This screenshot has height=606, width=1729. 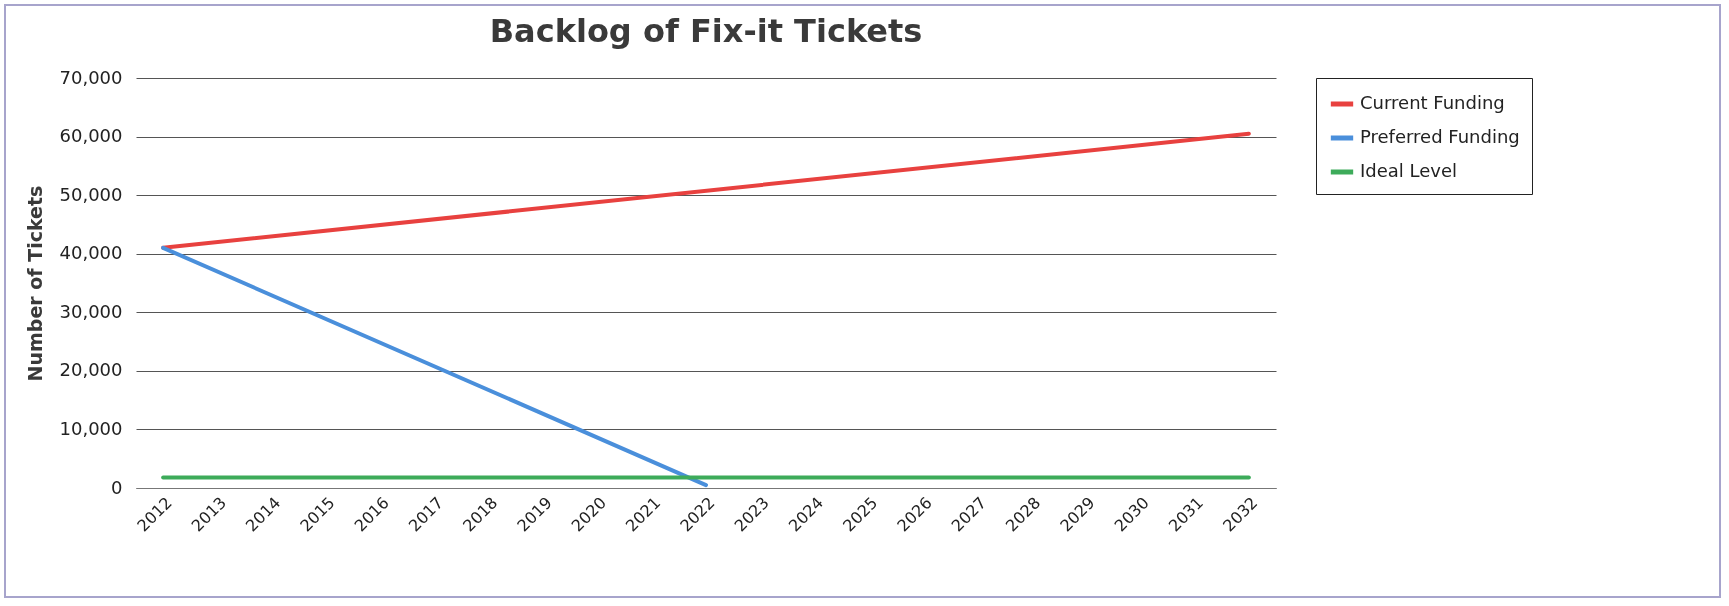 What do you see at coordinates (91, 194) in the screenshot?
I see `y-tick-label: 50,000` at bounding box center [91, 194].